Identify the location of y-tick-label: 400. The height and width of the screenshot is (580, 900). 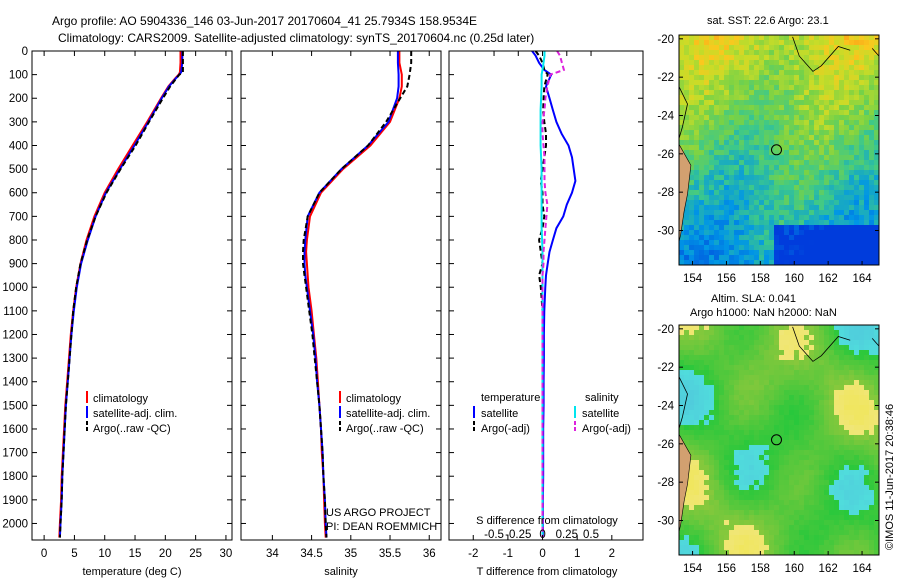
(18, 146).